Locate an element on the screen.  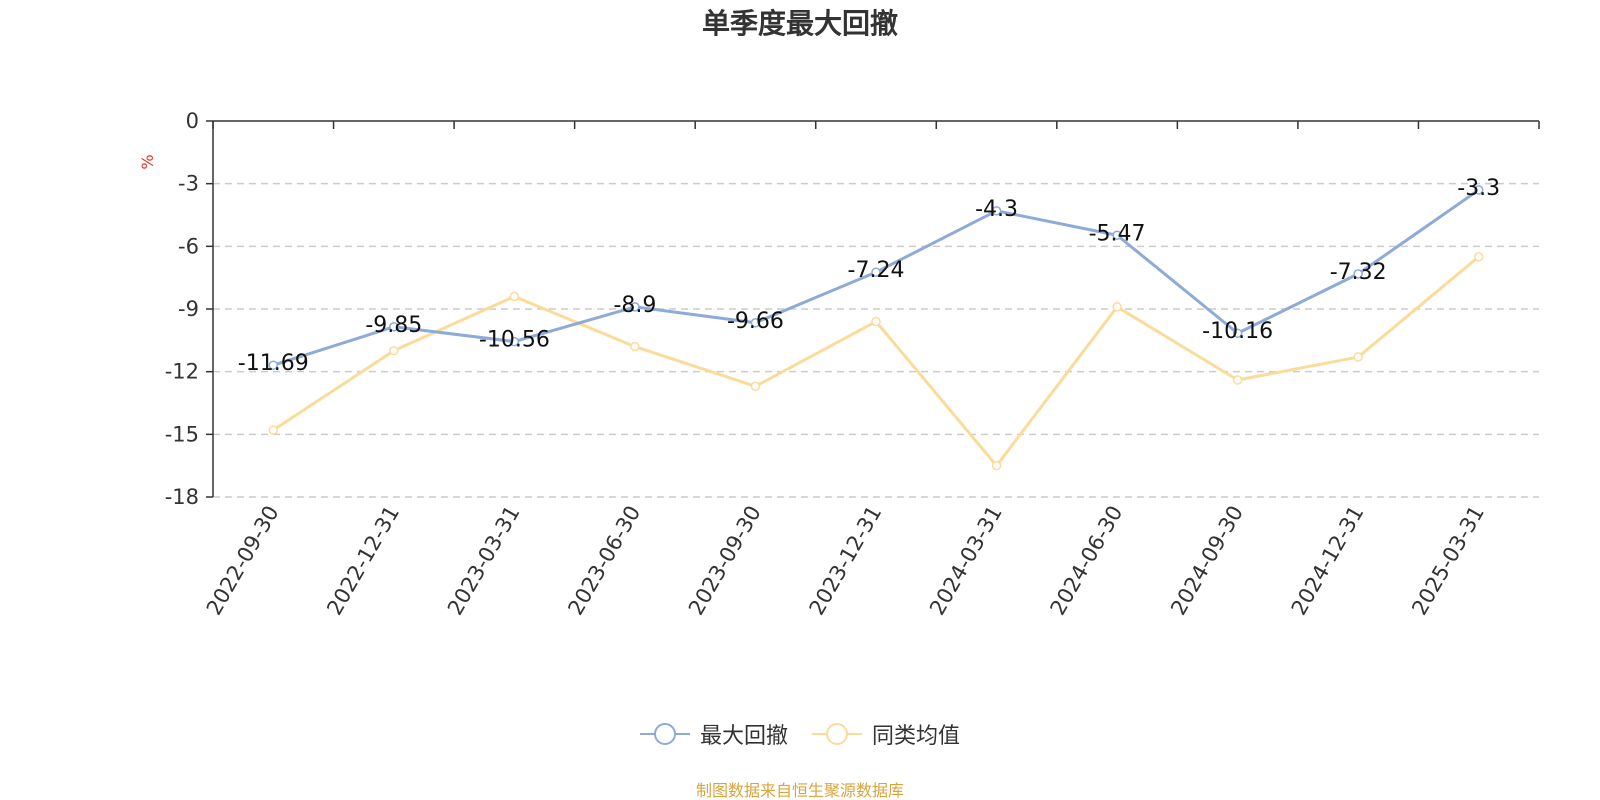
x-tick-label: 2024-03-31 is located at coordinates (966, 560).